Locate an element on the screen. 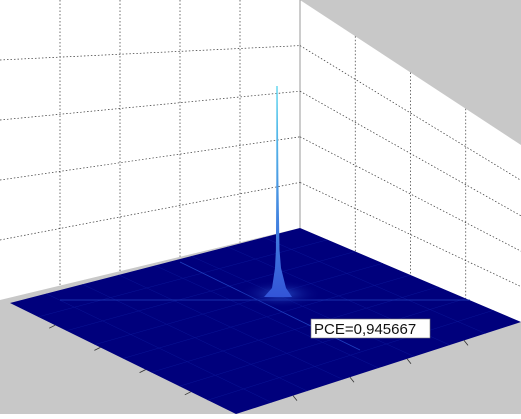 Image resolution: width=521 pixels, height=419 pixels. pce-annotation-box is located at coordinates (370, 328).